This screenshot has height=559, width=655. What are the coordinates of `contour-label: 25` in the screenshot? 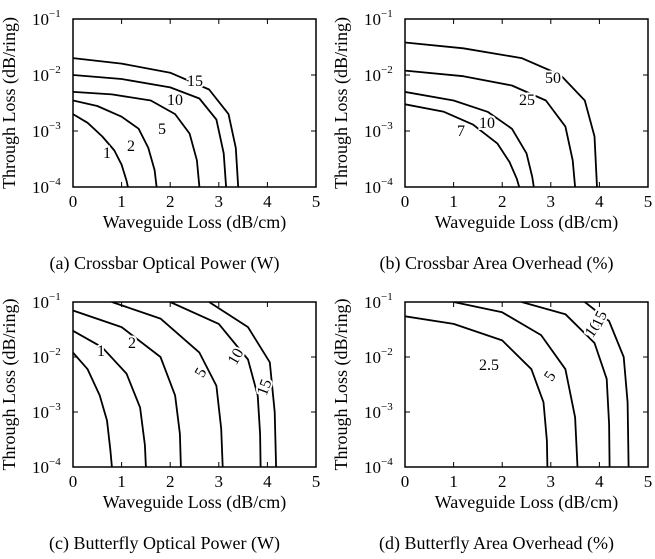 It's located at (527, 100).